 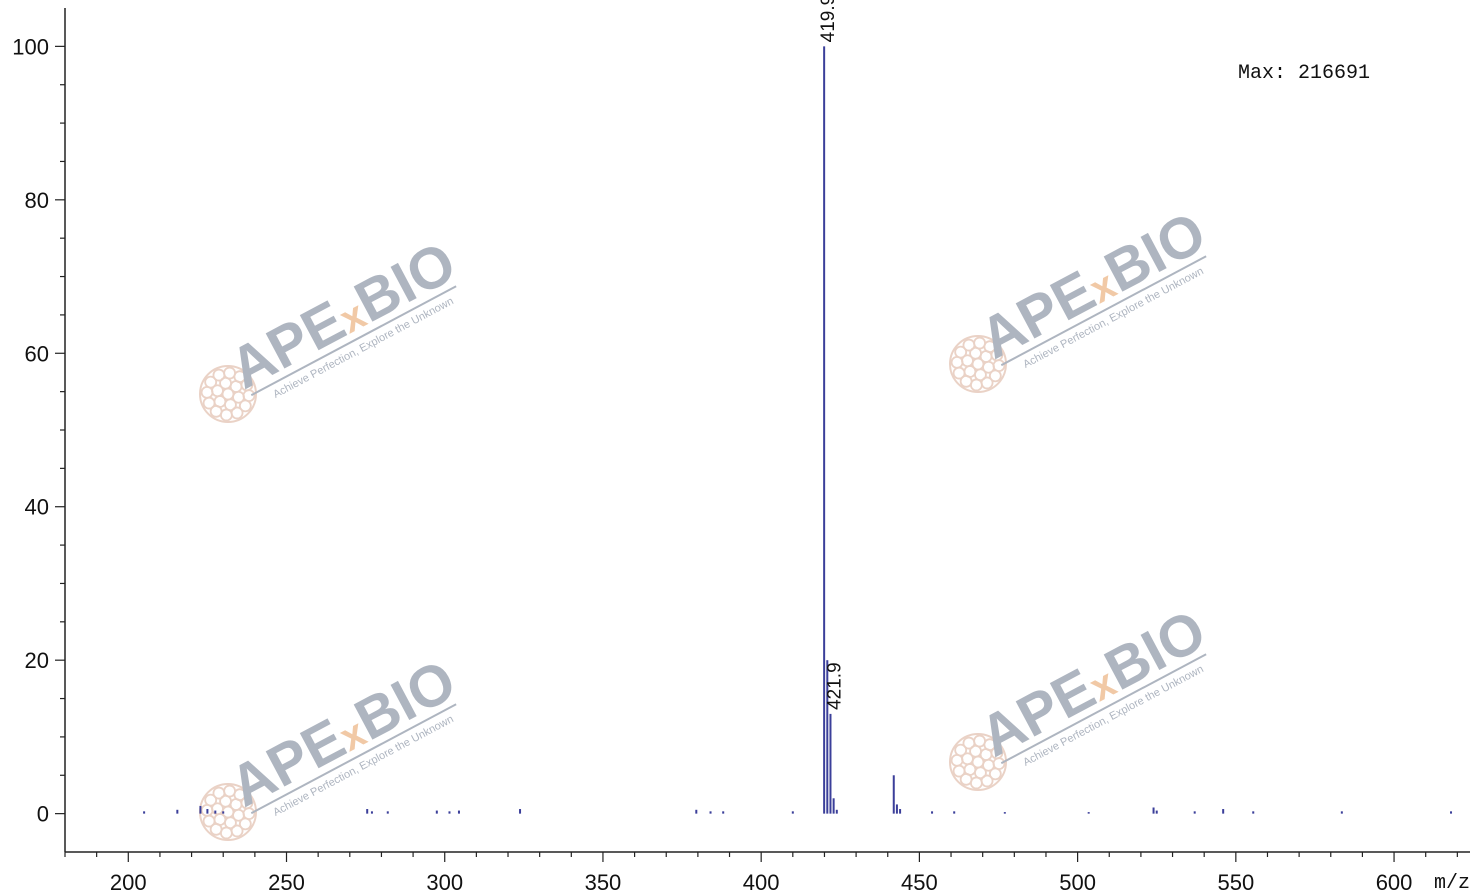 I want to click on x-tick-label: 600, so click(x=1394, y=882).